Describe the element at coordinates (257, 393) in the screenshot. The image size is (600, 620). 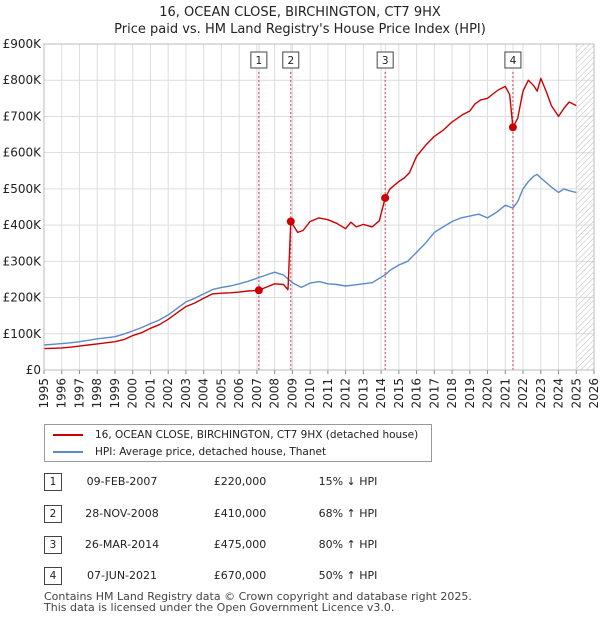
I see `x-tick-label: 2007` at that location.